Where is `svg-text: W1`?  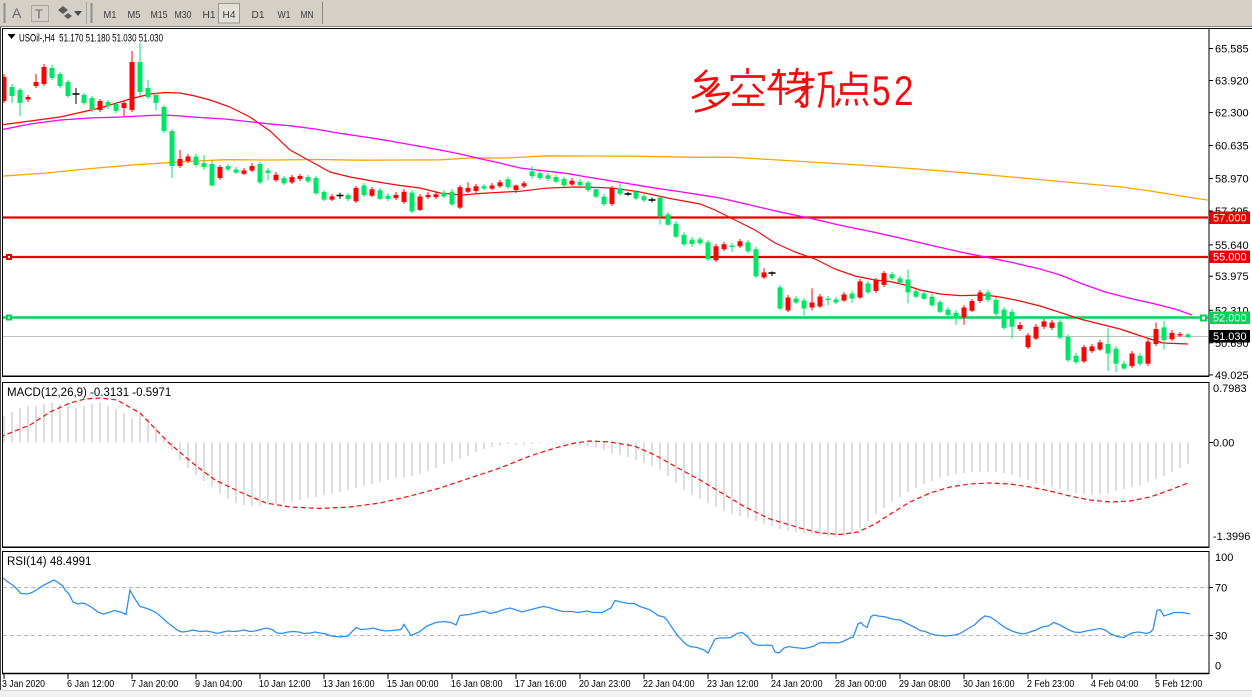 svg-text: W1 is located at coordinates (284, 15).